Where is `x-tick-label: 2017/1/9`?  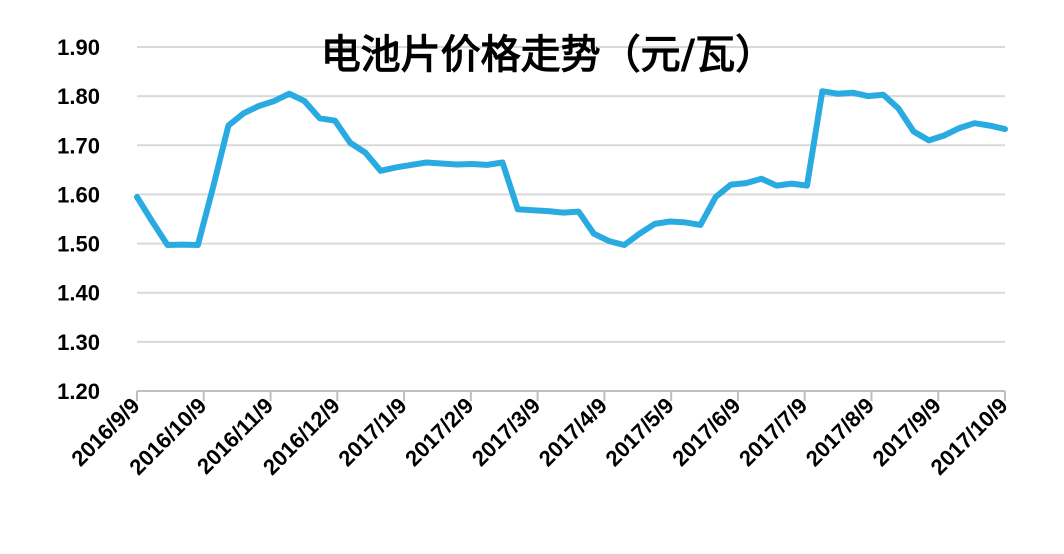 x-tick-label: 2017/1/9 is located at coordinates (372, 432).